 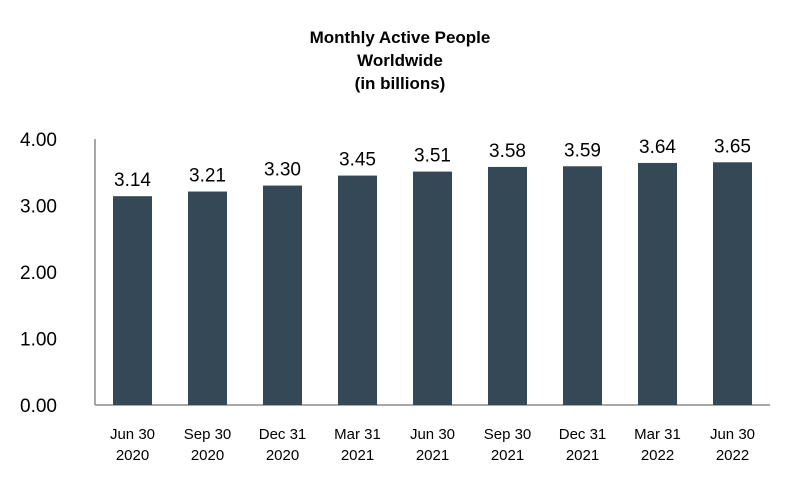 What do you see at coordinates (357, 160) in the screenshot?
I see `data-label: 3.45` at bounding box center [357, 160].